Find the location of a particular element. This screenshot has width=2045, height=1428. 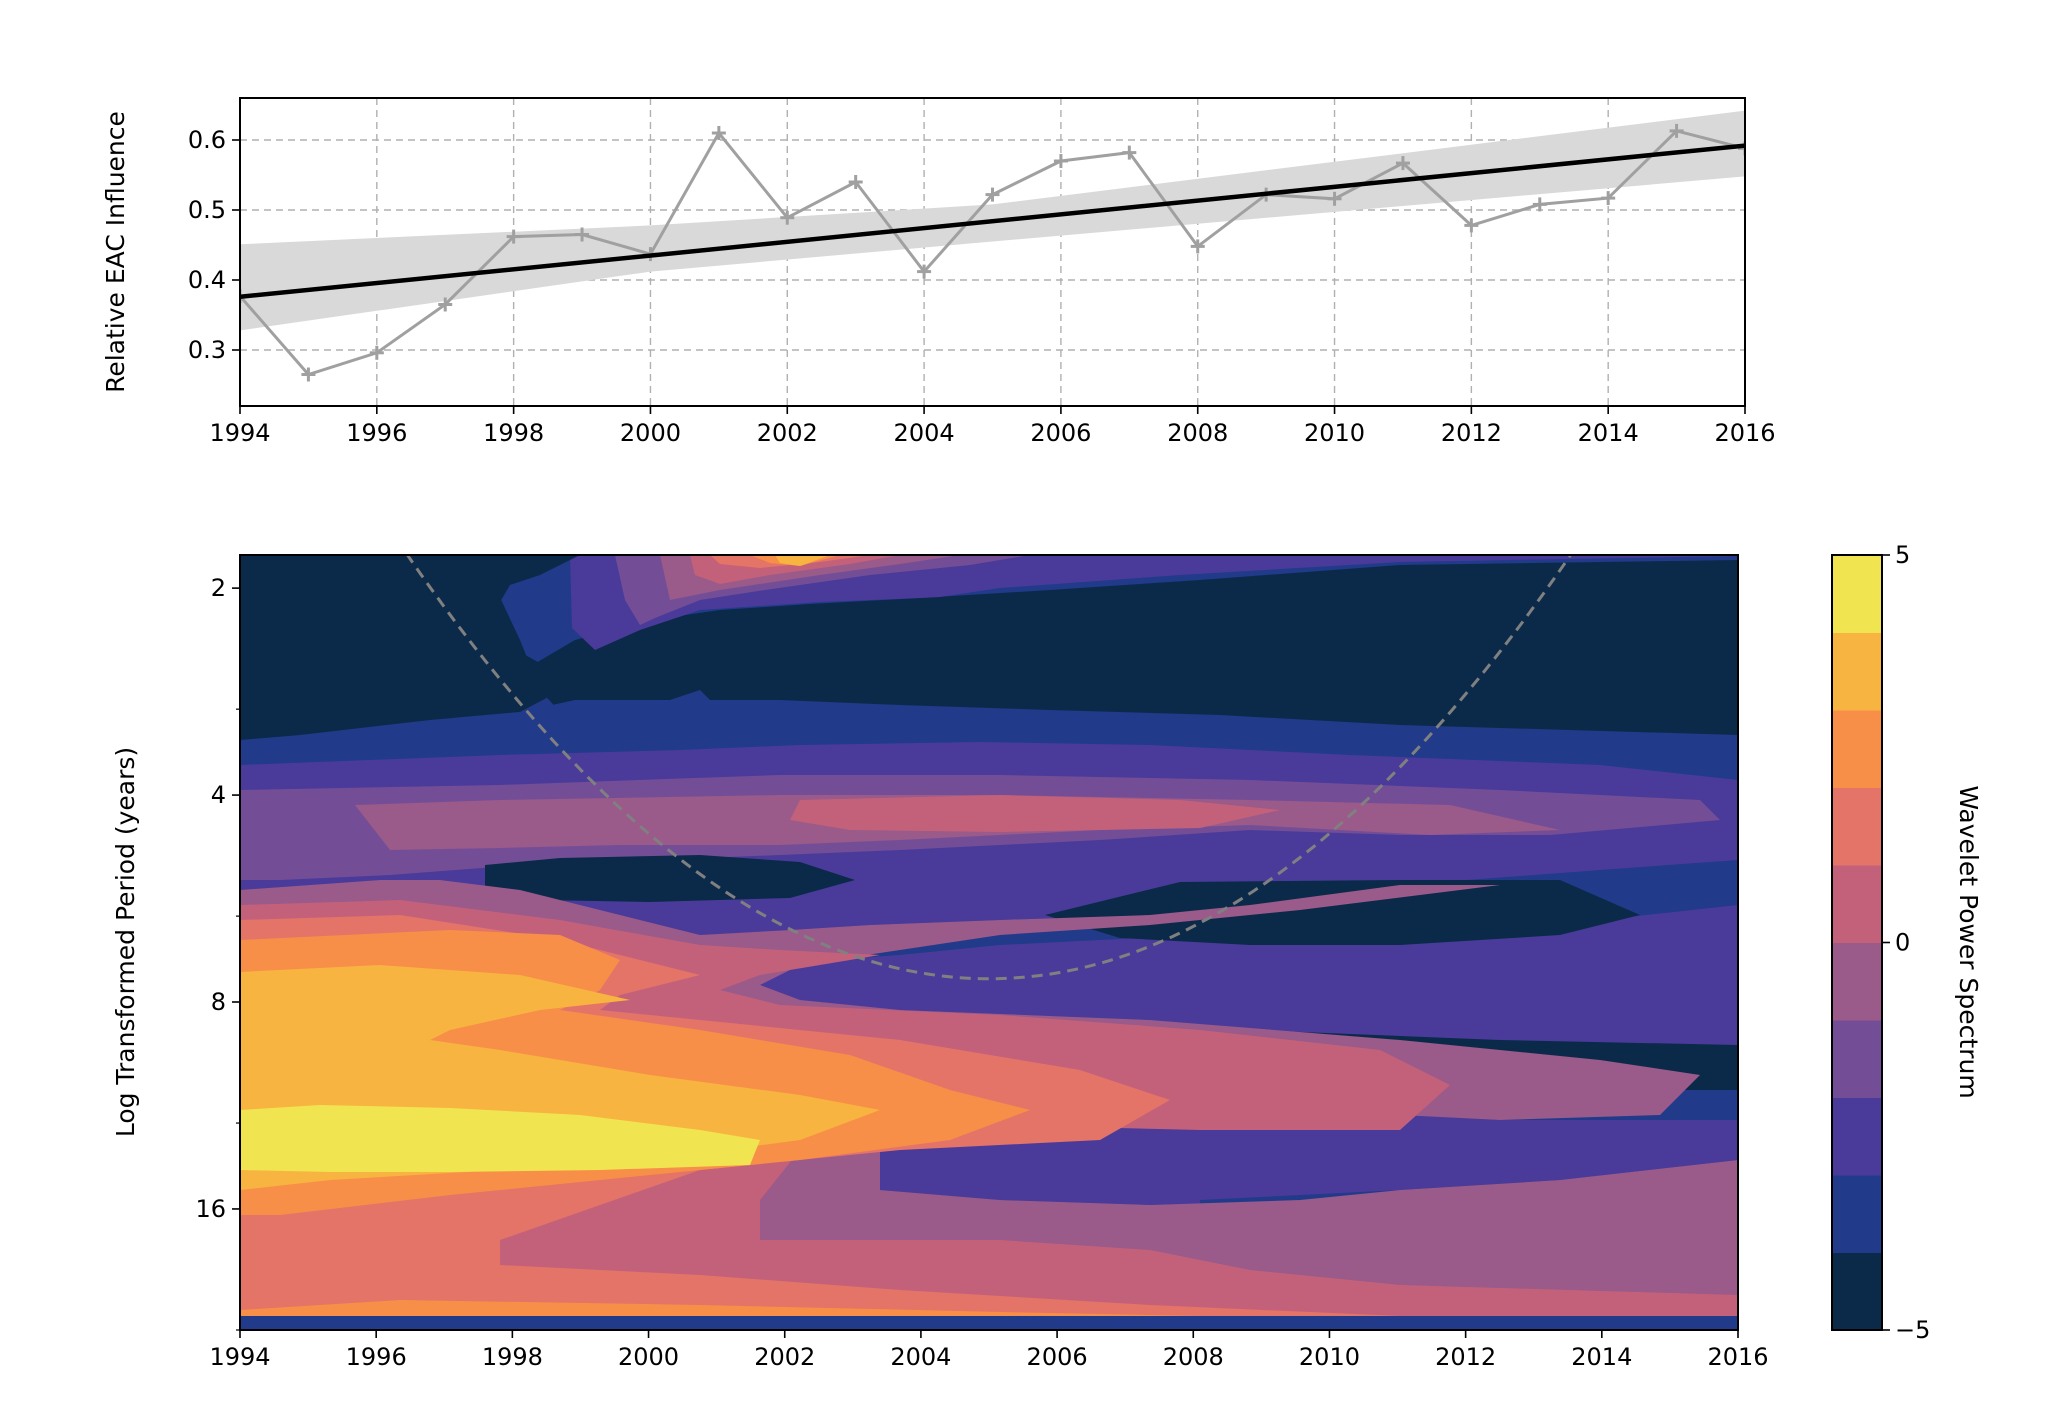

trend-x-tick-label: 2014 is located at coordinates (1608, 433).